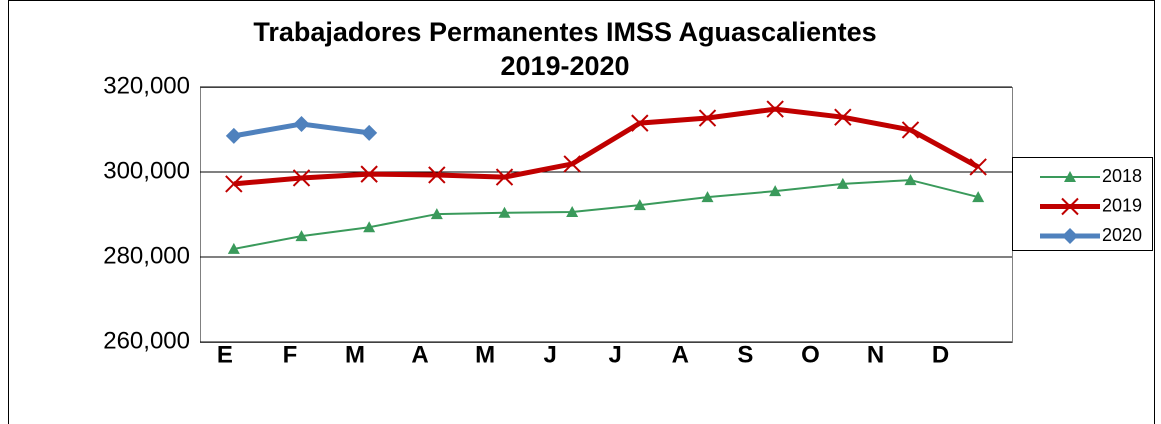 Image resolution: width=1161 pixels, height=424 pixels. What do you see at coordinates (290, 354) in the screenshot?
I see `x-tick-label: F` at bounding box center [290, 354].